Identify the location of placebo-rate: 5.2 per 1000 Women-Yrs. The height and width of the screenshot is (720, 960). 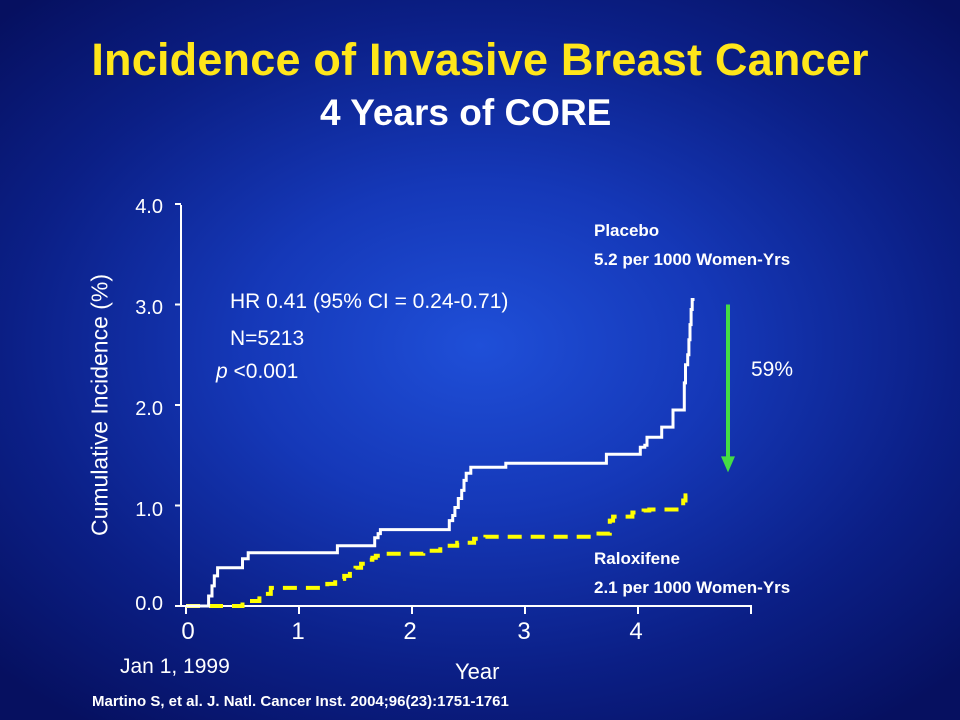
(692, 259).